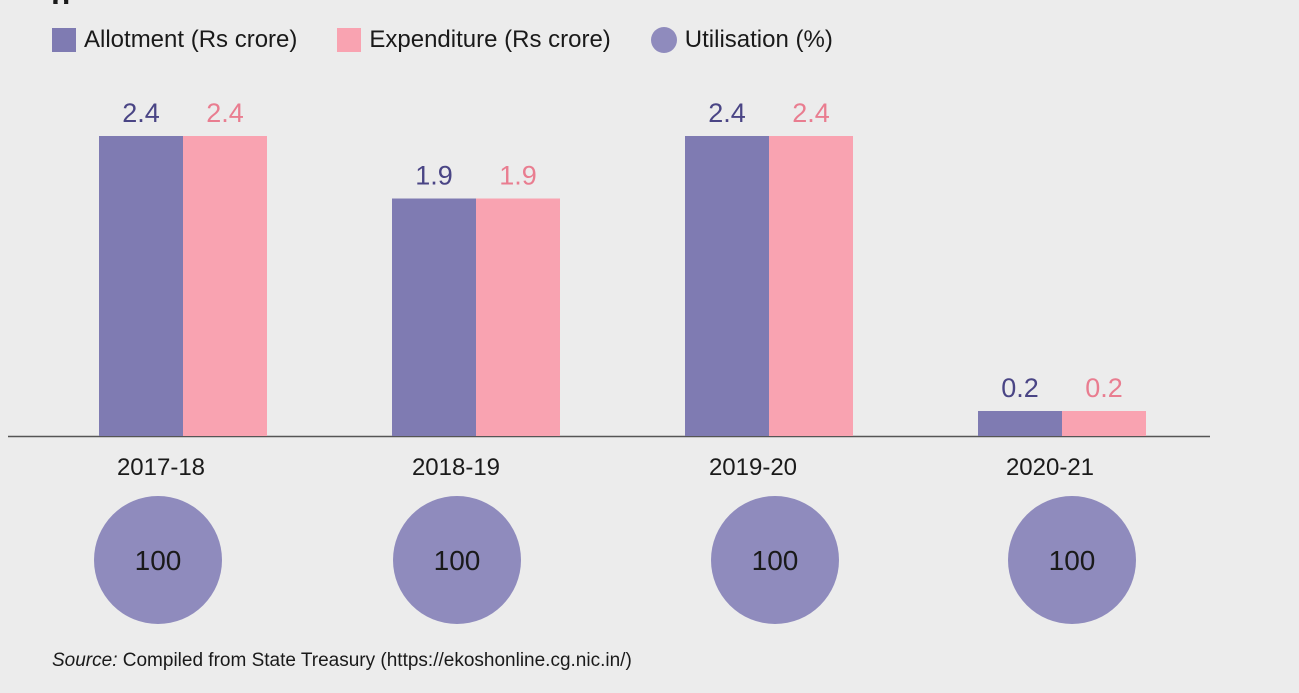 This screenshot has height=693, width=1299. Describe the element at coordinates (191, 39) in the screenshot. I see `legend-label-allotment: Allotment (Rs crore)` at that location.